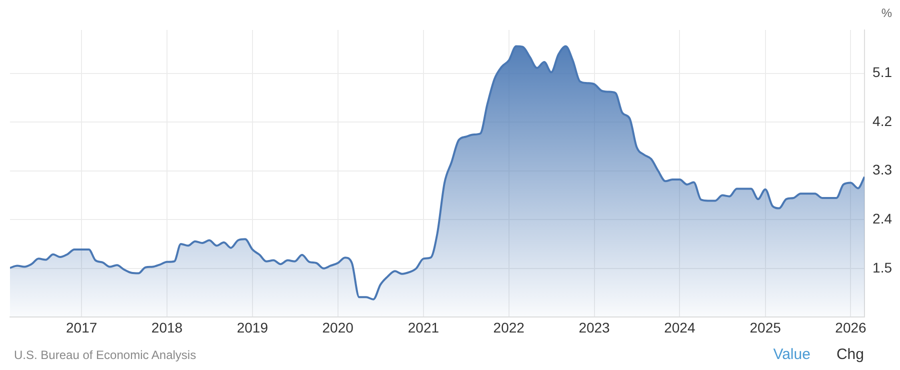 The height and width of the screenshot is (370, 900). What do you see at coordinates (850, 354) in the screenshot?
I see `text: Chg` at bounding box center [850, 354].